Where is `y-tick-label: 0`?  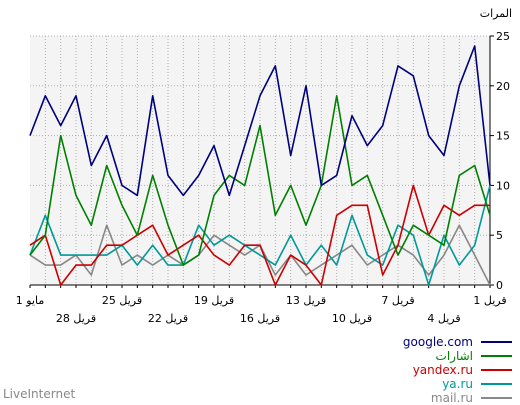
y-tick-label: 0 is located at coordinates (499, 285).